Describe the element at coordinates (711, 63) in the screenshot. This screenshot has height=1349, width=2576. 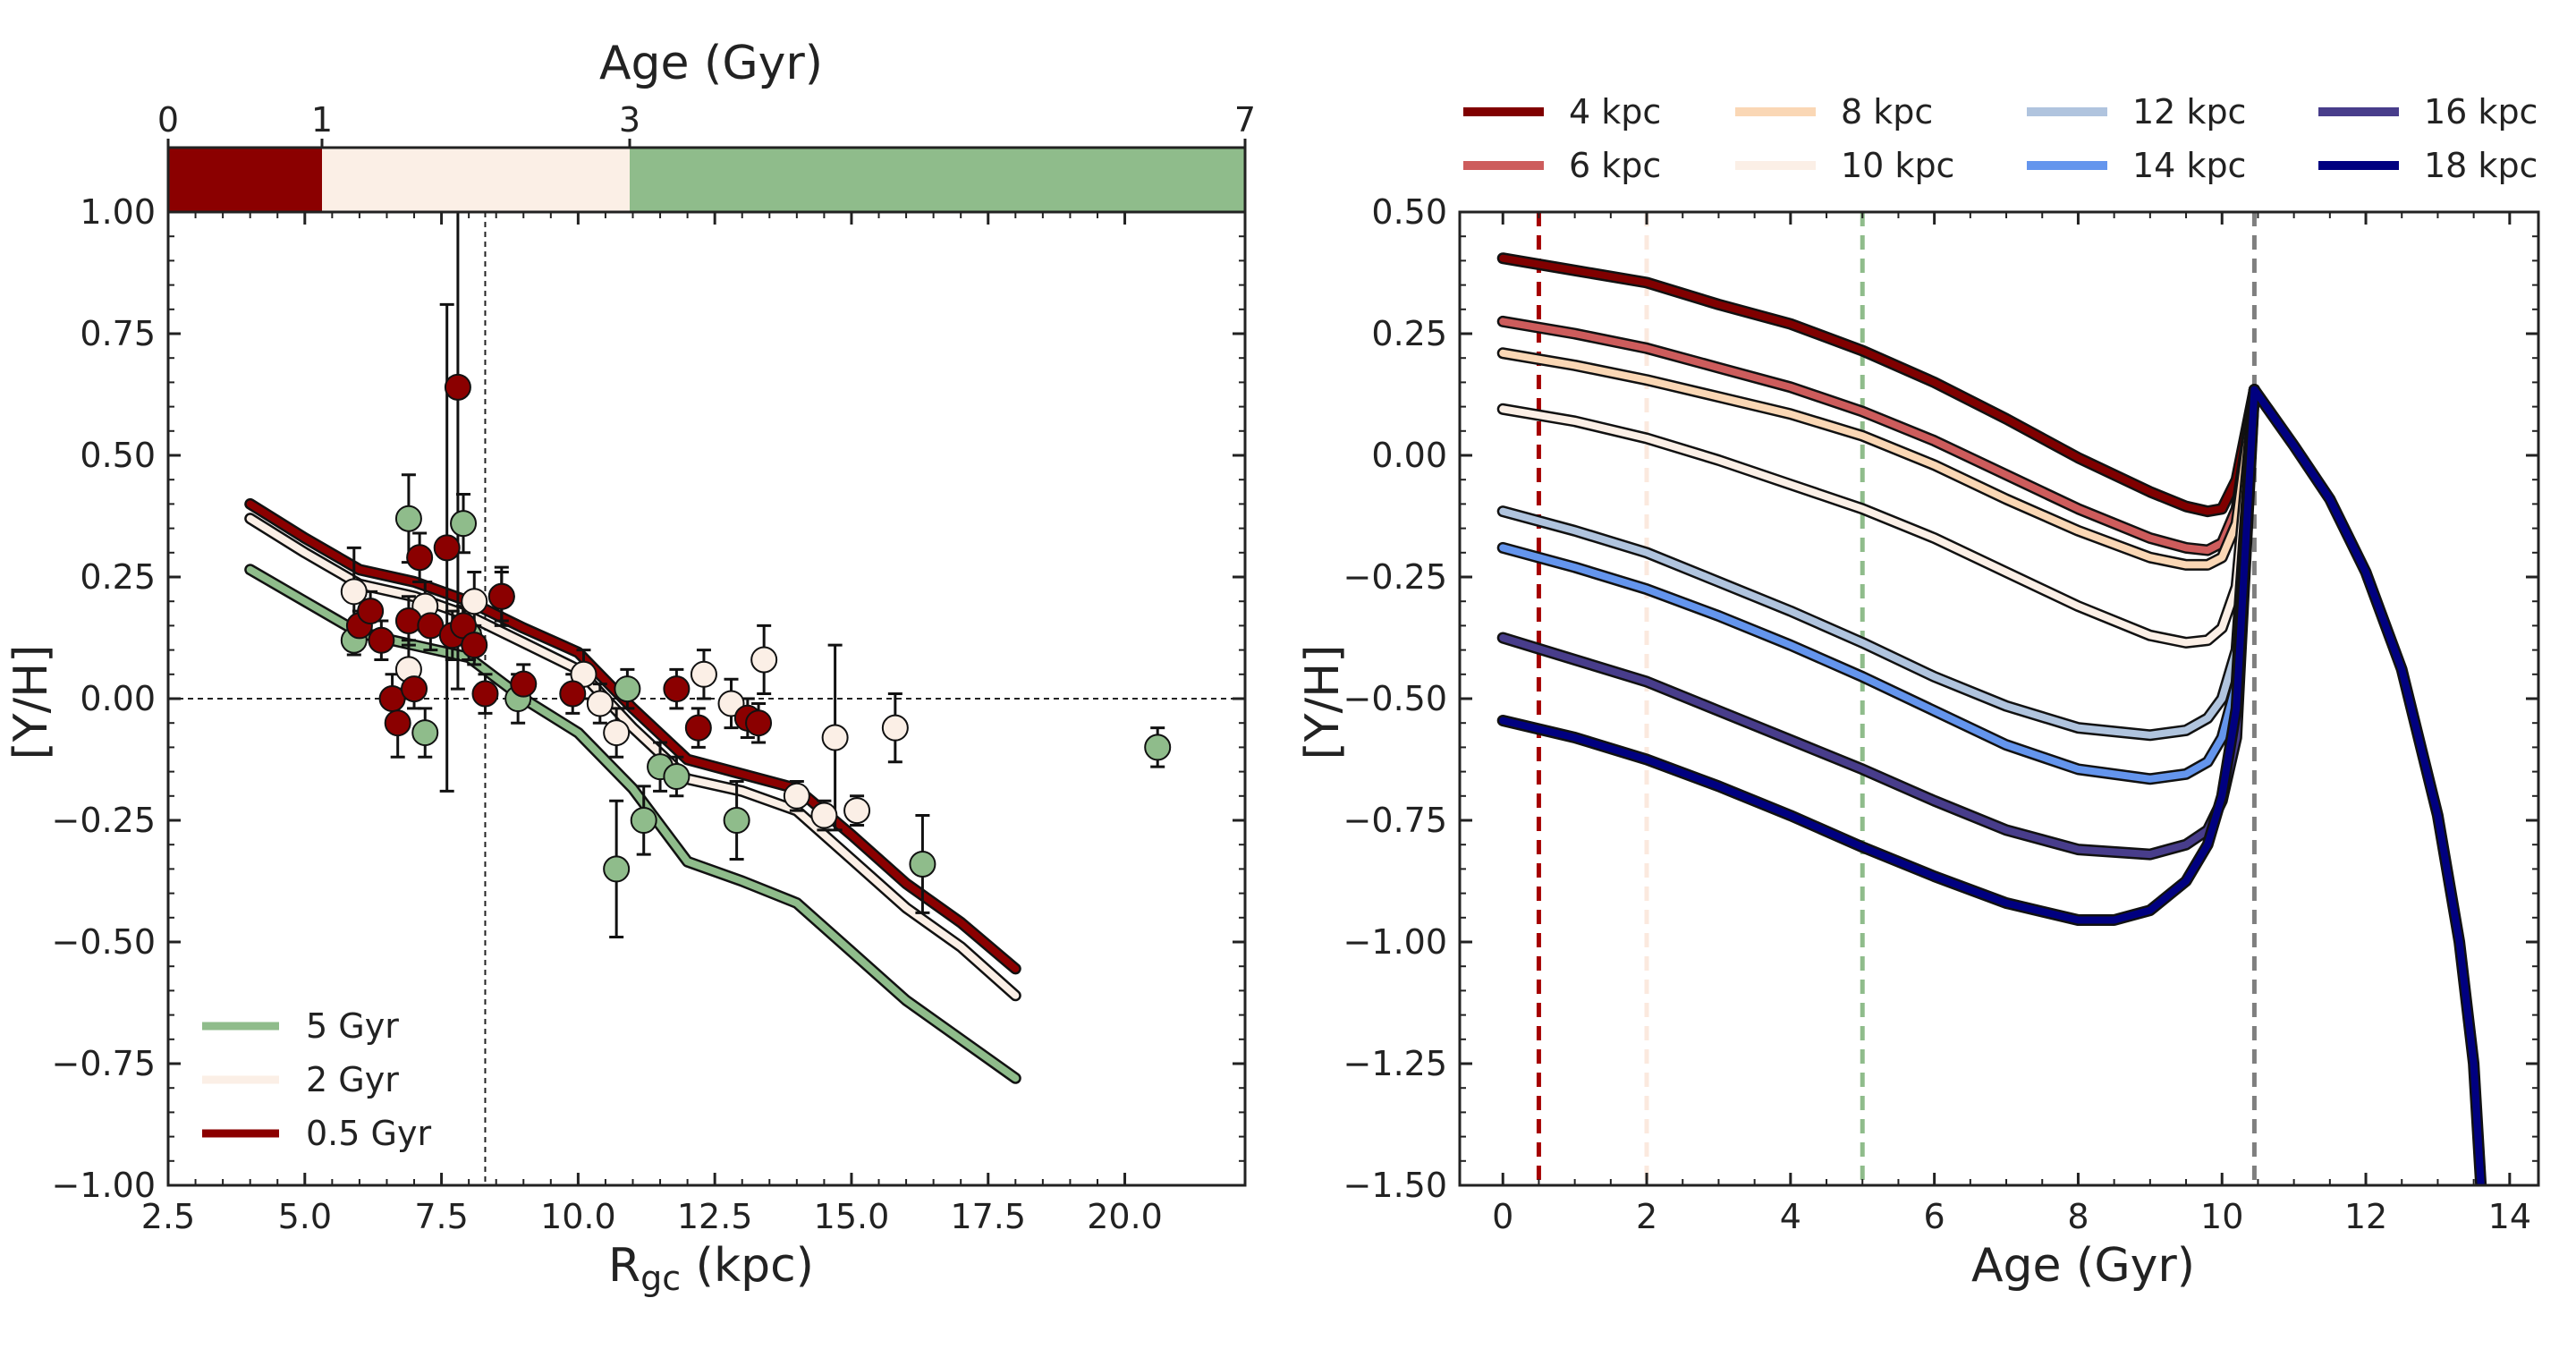
I see `age-bar-title: Age (Gyr)` at that location.